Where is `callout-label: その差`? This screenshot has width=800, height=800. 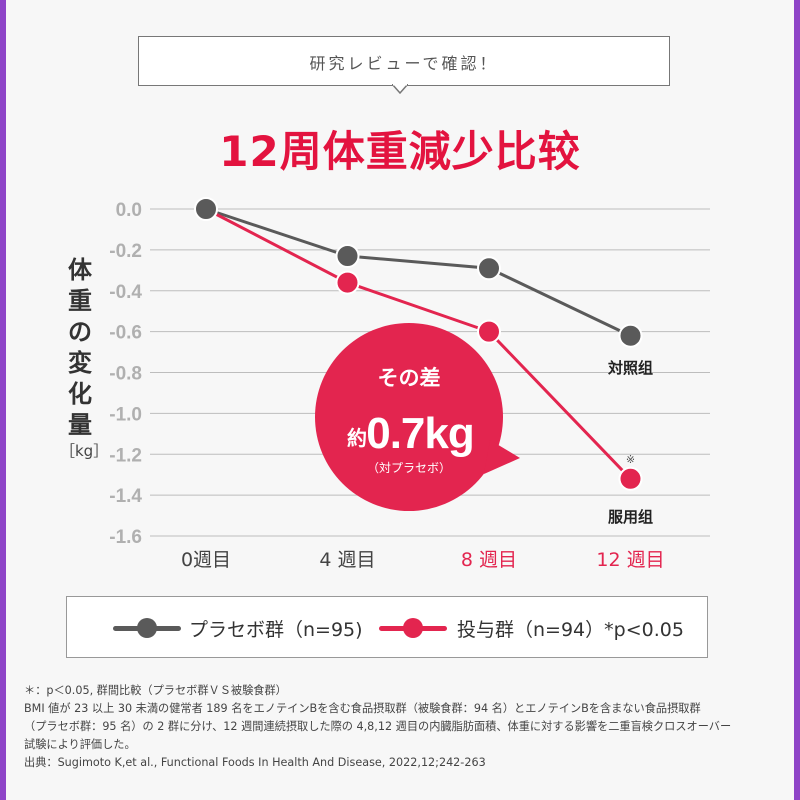 callout-label: その差 is located at coordinates (409, 378).